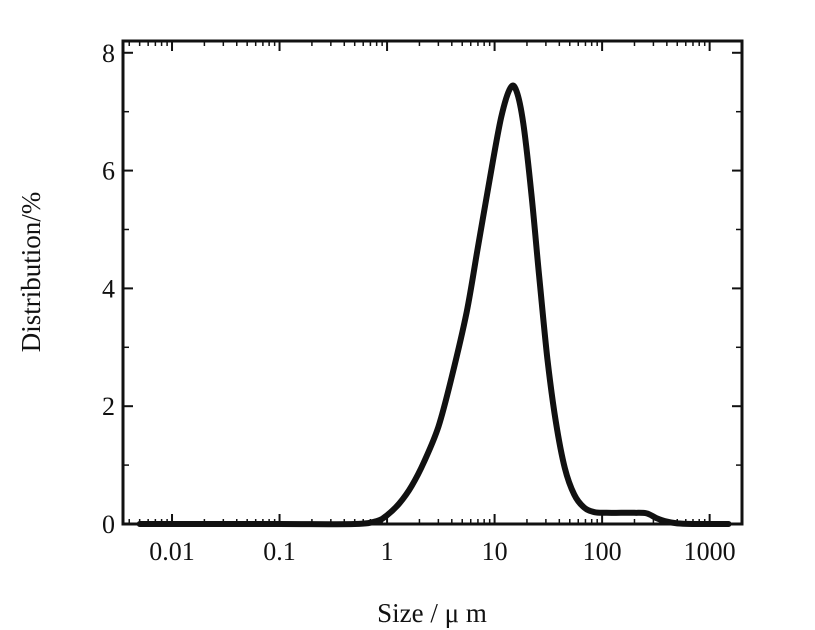  I want to click on y-tick-label: 4, so click(108, 288).